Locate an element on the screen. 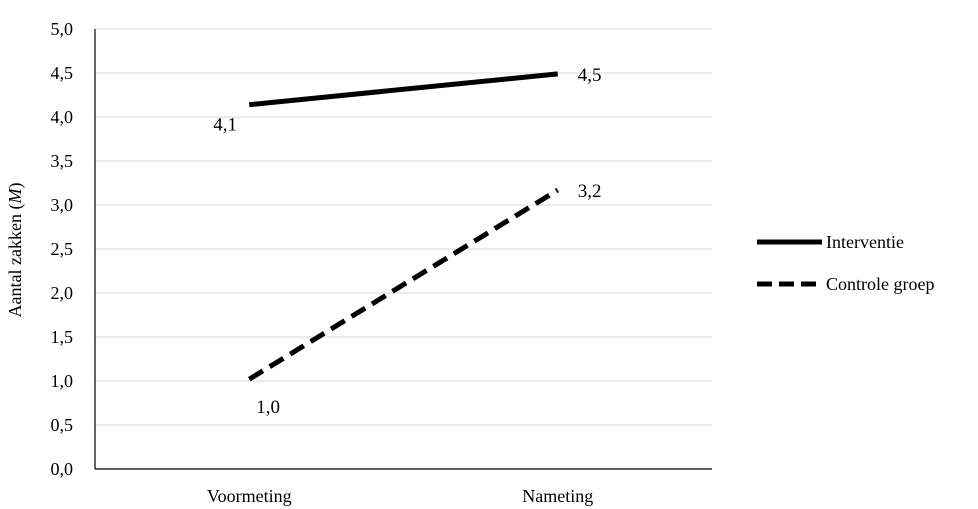 The width and height of the screenshot is (978, 509). y-tick-labels: 0,0 0,5 1,0 1,5 2,0 2,5 3,0 3,5 4,0 4,5 5,0 is located at coordinates (62, 249).